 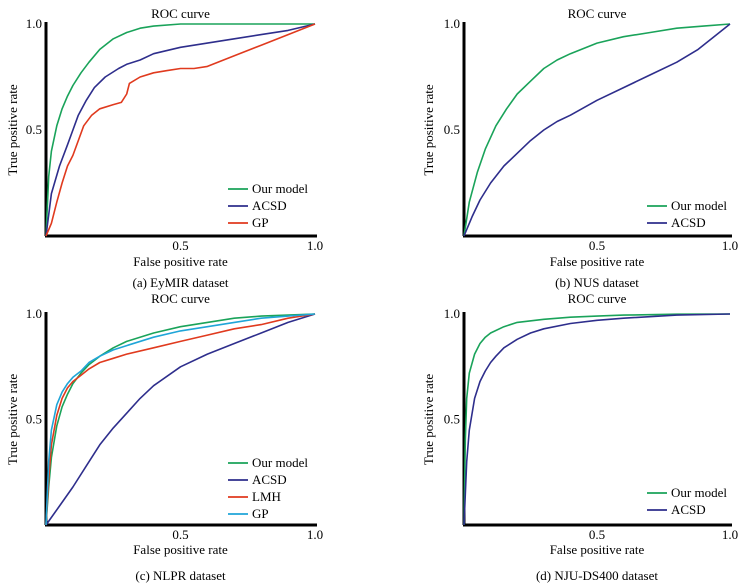 I want to click on series-line-lmh, so click(x=180, y=419).